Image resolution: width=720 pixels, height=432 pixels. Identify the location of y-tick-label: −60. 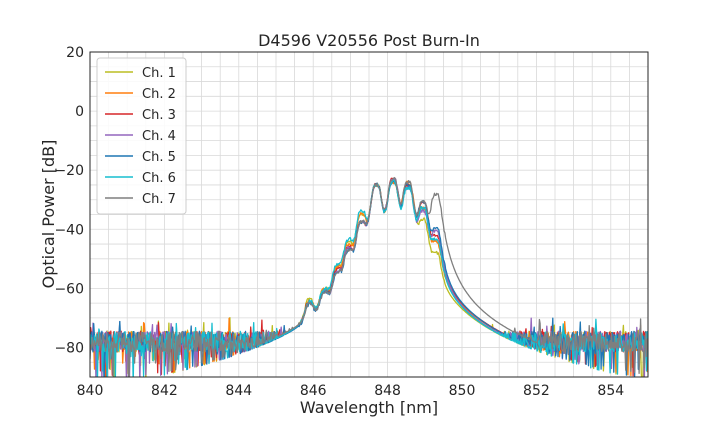
(69, 289).